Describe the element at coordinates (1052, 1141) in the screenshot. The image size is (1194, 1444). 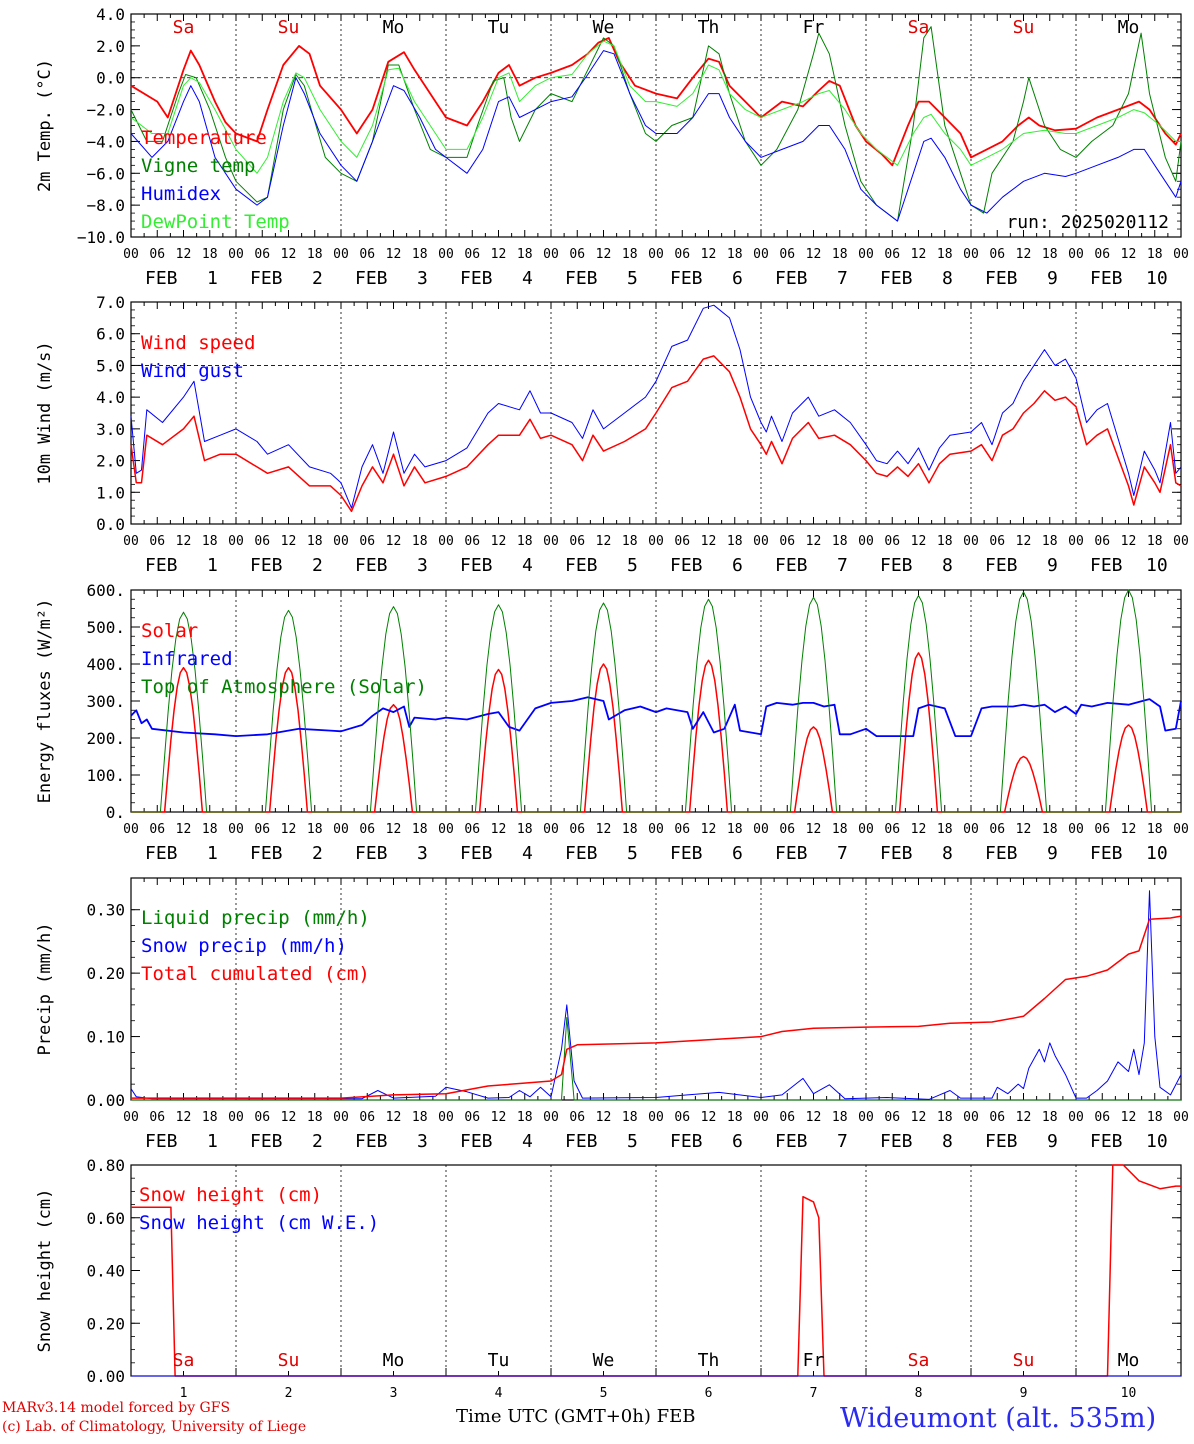
I see `date-day-label: 9` at that location.